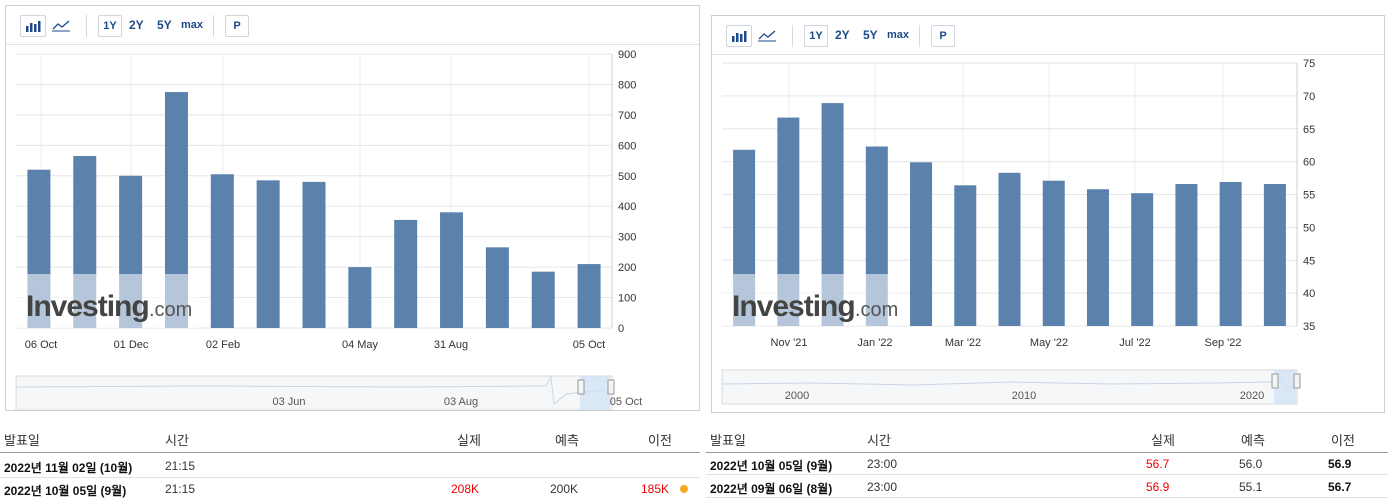 This screenshot has height=500, width=1388. Describe the element at coordinates (797, 396) in the screenshot. I see `navigator-label: 2000` at that location.